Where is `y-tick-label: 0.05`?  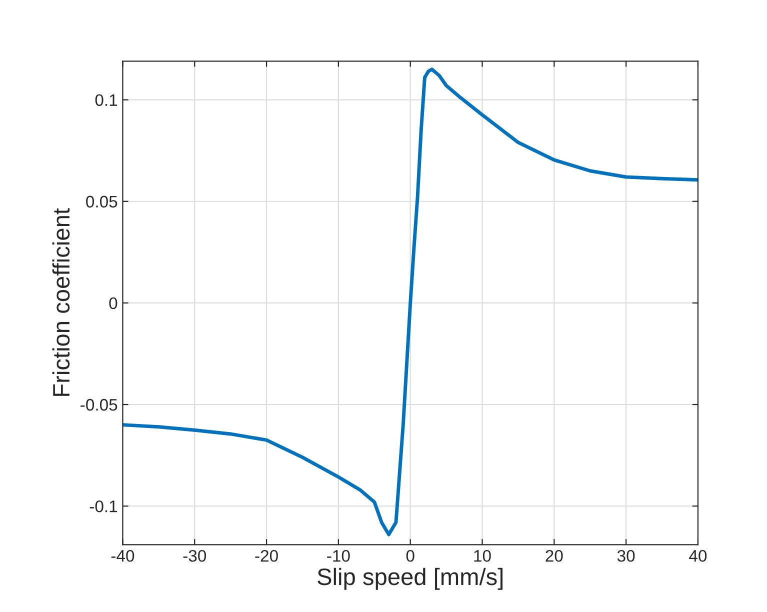 y-tick-label: 0.05 is located at coordinates (102, 202).